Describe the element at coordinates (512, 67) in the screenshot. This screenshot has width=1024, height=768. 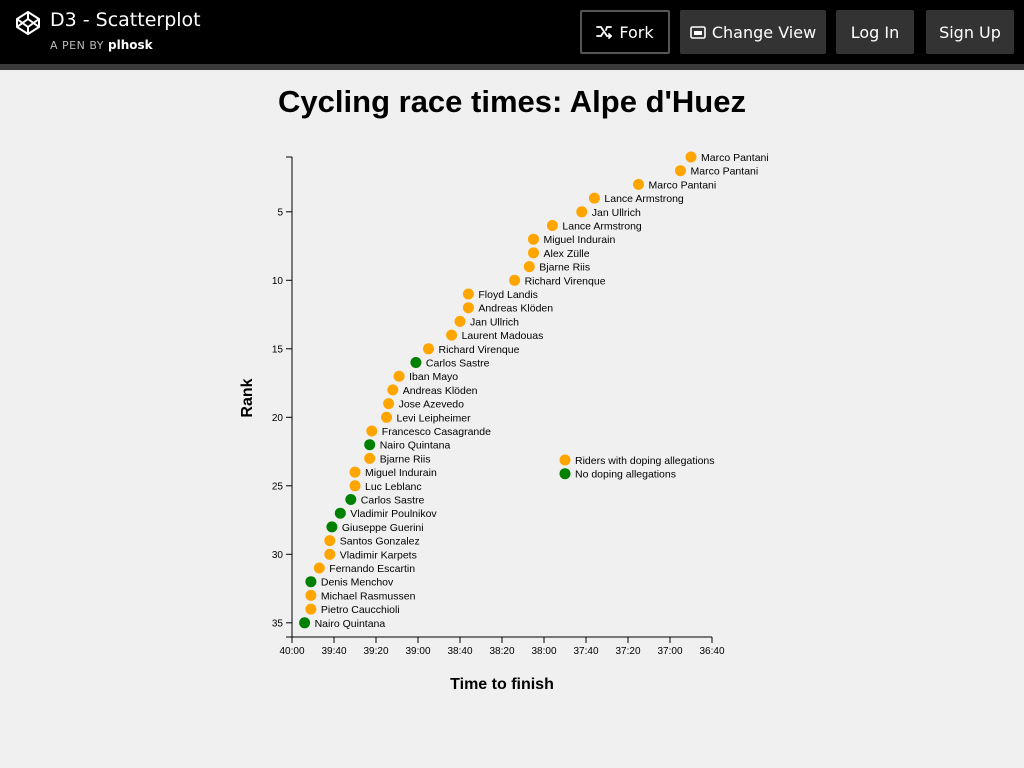
I see `top-bar-border` at that location.